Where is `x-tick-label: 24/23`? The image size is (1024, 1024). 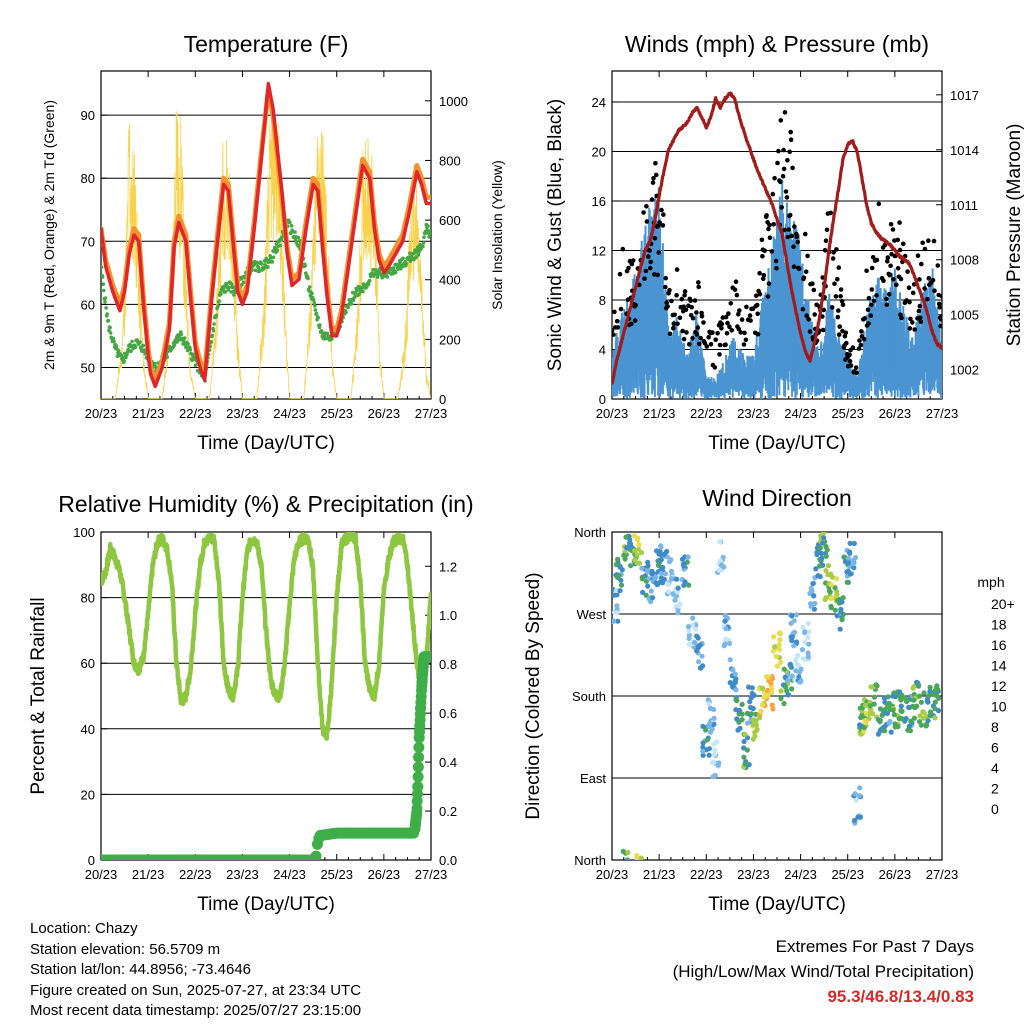 x-tick-label: 24/23 is located at coordinates (289, 874).